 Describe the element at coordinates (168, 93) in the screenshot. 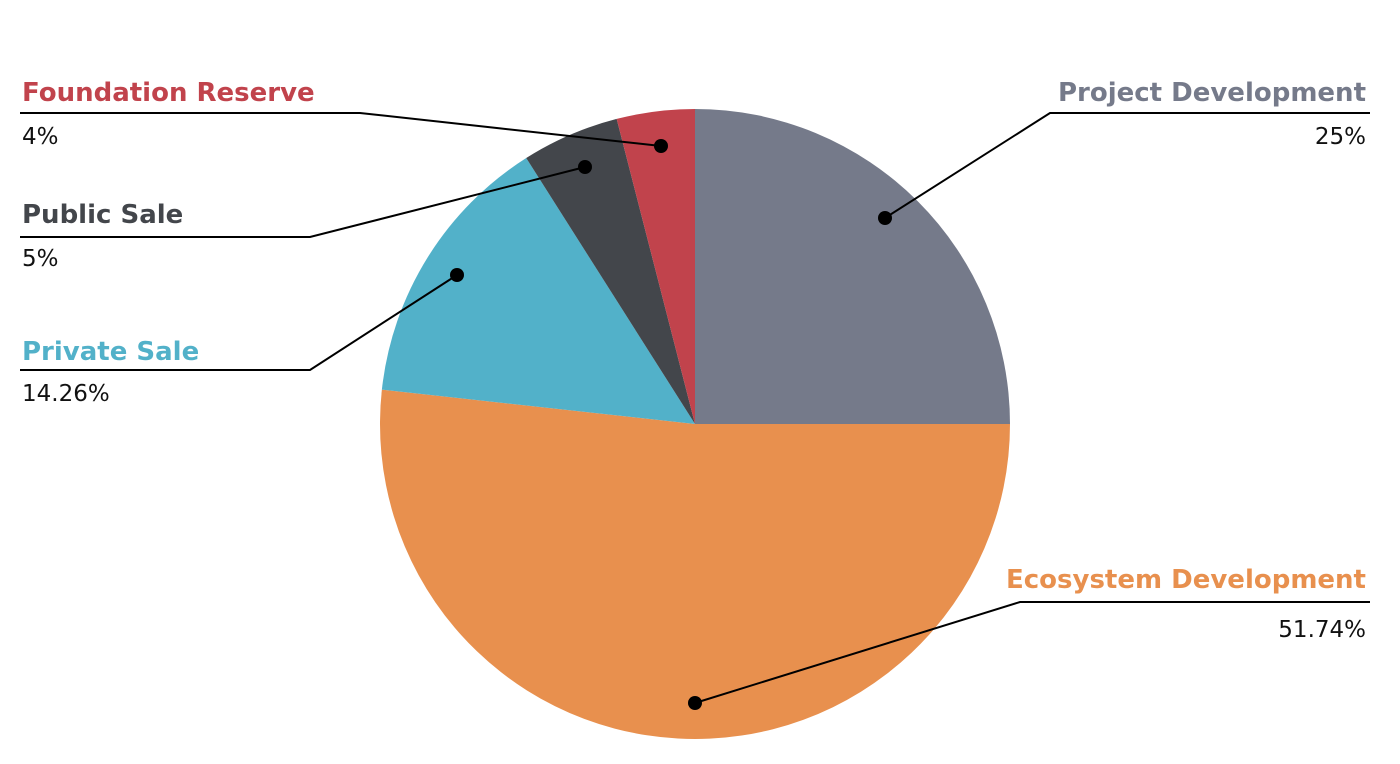

I see `slice-label: Foundation Reserve` at that location.